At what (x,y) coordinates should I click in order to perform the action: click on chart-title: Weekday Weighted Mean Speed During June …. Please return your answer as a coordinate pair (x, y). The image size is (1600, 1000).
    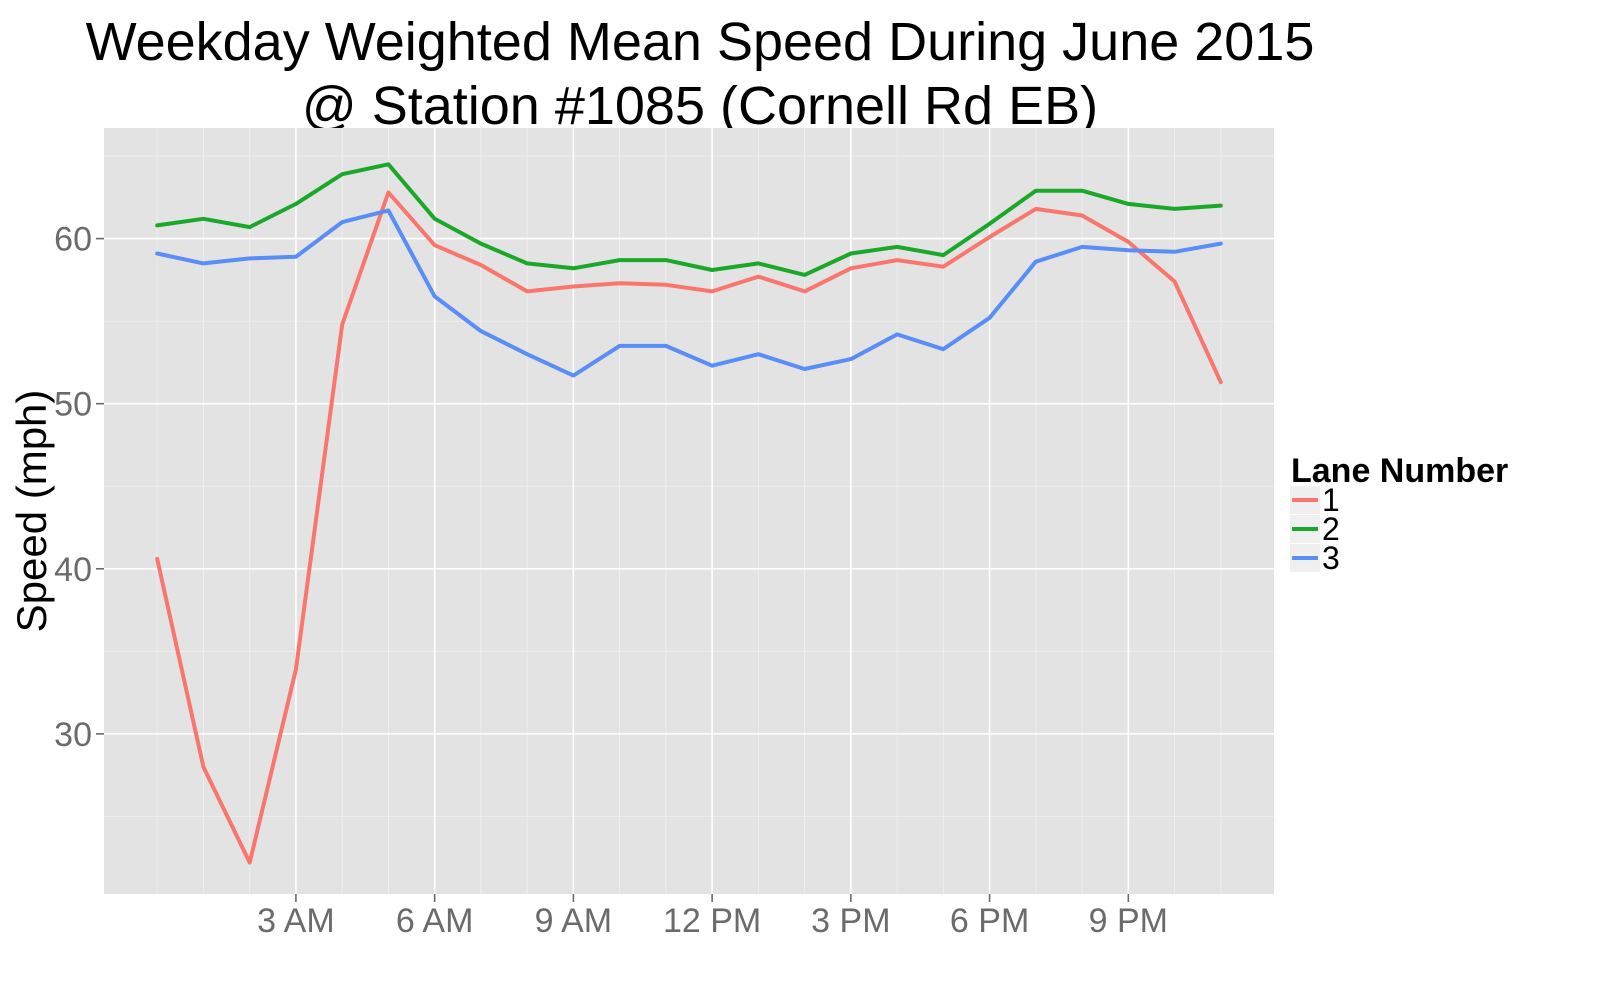
    Looking at the image, I should click on (700, 74).